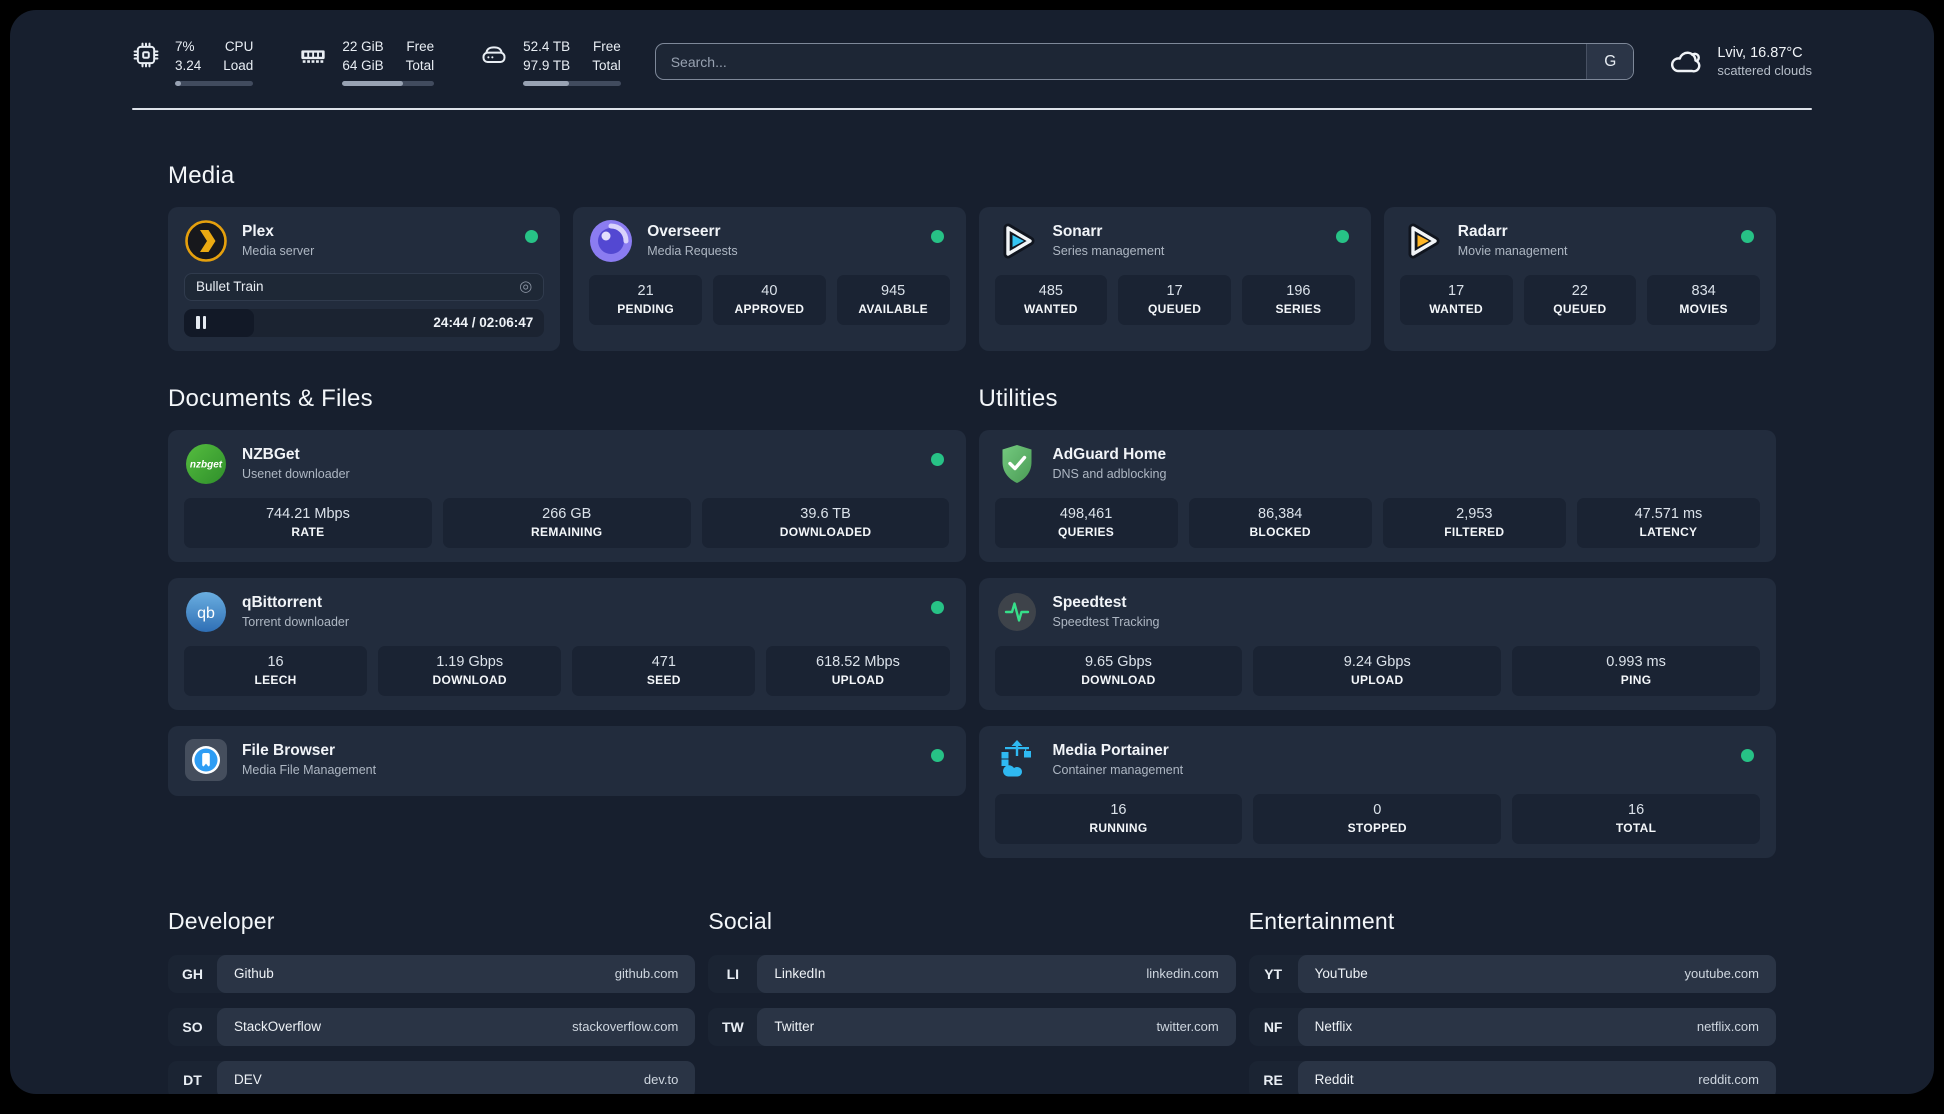  What do you see at coordinates (1118, 770) in the screenshot?
I see `app-desc: Container management` at bounding box center [1118, 770].